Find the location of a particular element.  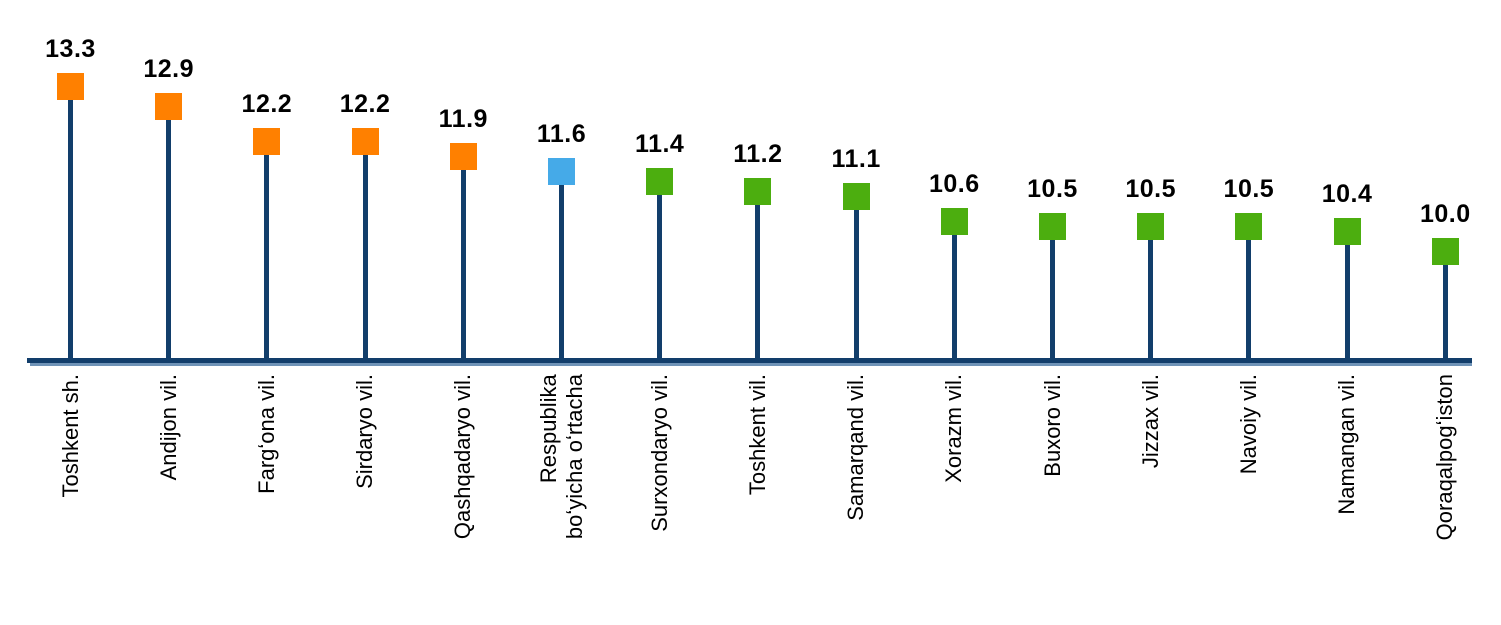

category-label: Fargʻona vil. is located at coordinates (267, 495).